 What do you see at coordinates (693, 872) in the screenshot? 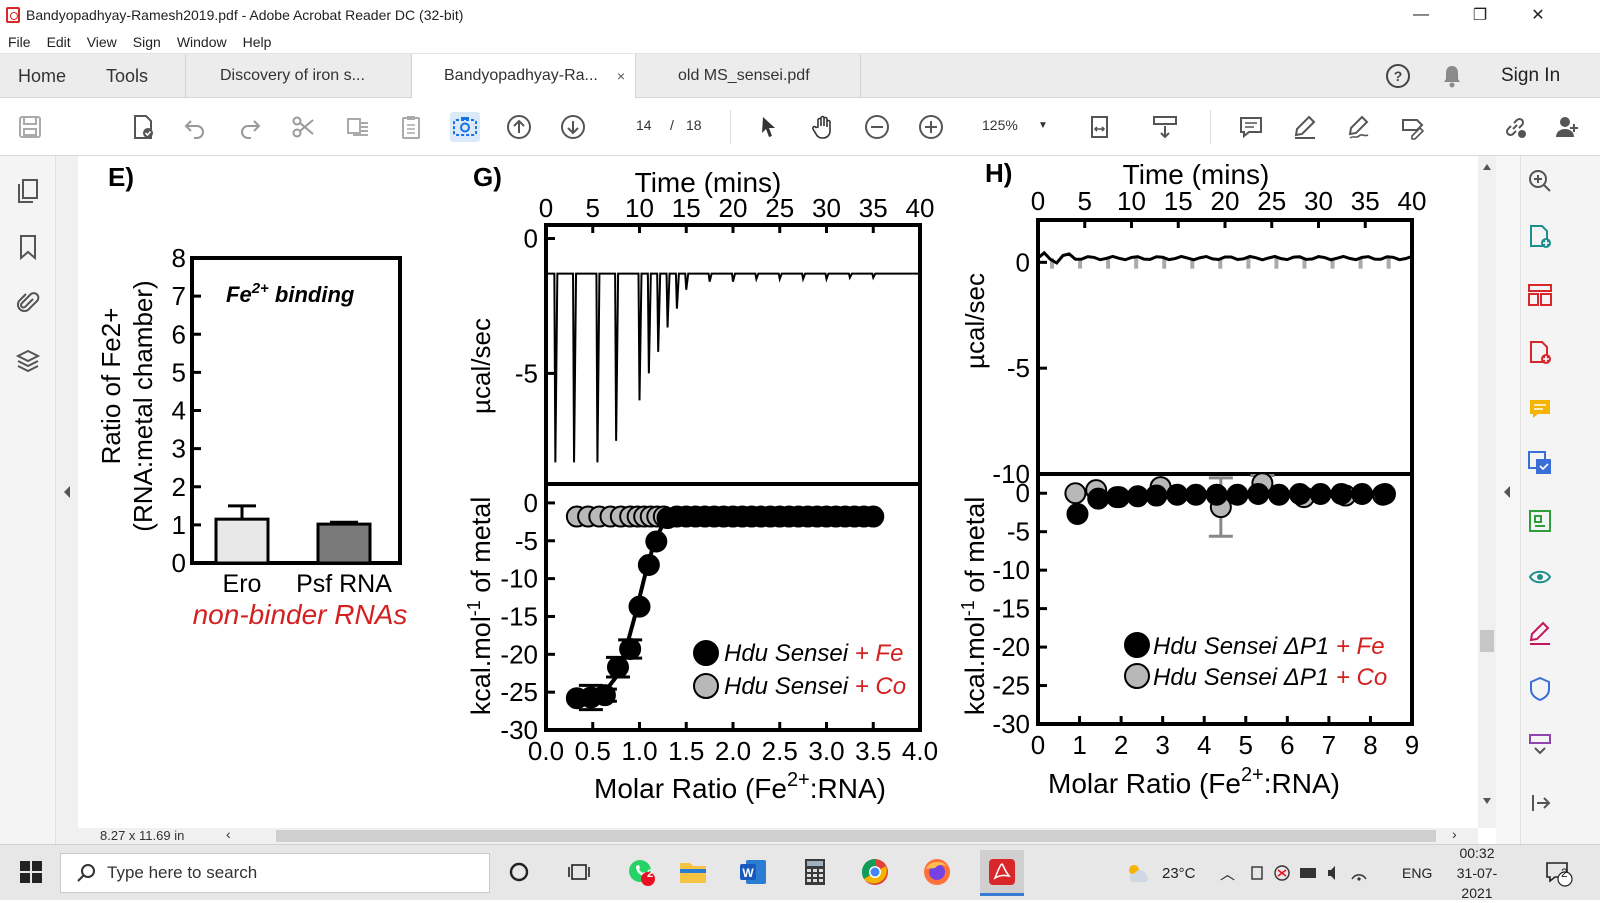
I see `file-explorer-icon` at bounding box center [693, 872].